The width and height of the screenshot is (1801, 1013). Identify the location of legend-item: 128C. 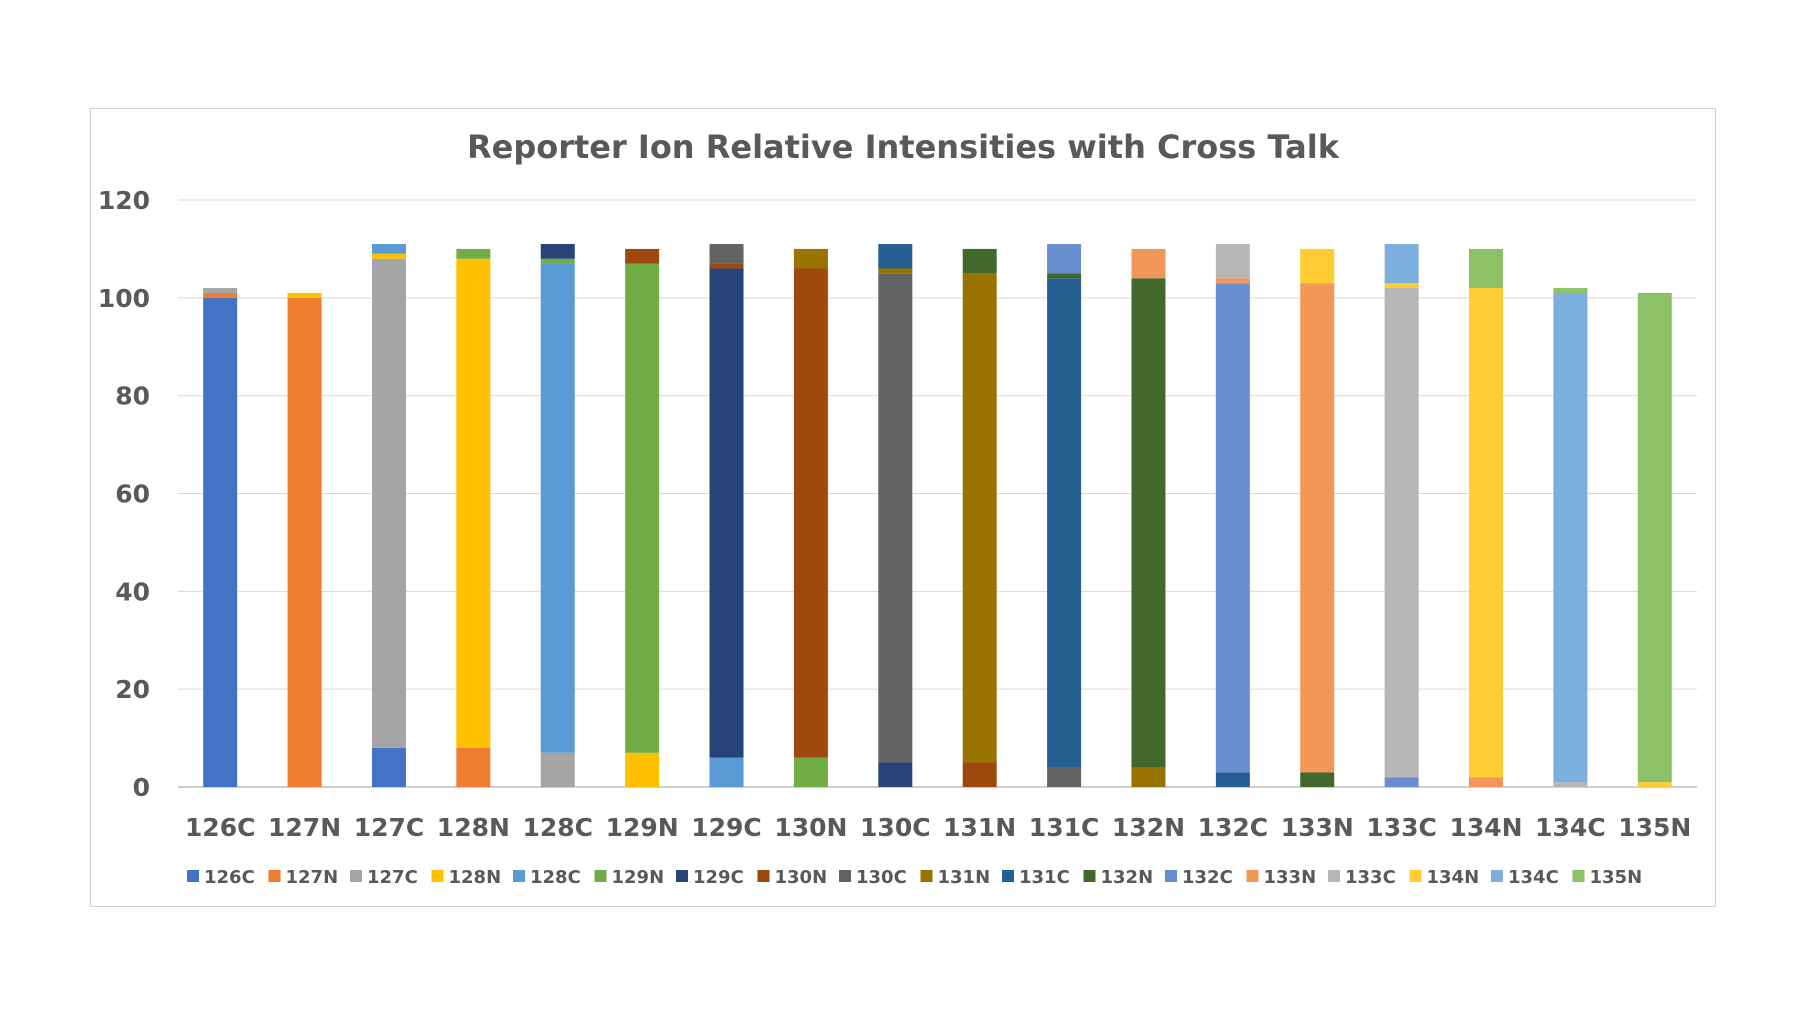
(547, 877).